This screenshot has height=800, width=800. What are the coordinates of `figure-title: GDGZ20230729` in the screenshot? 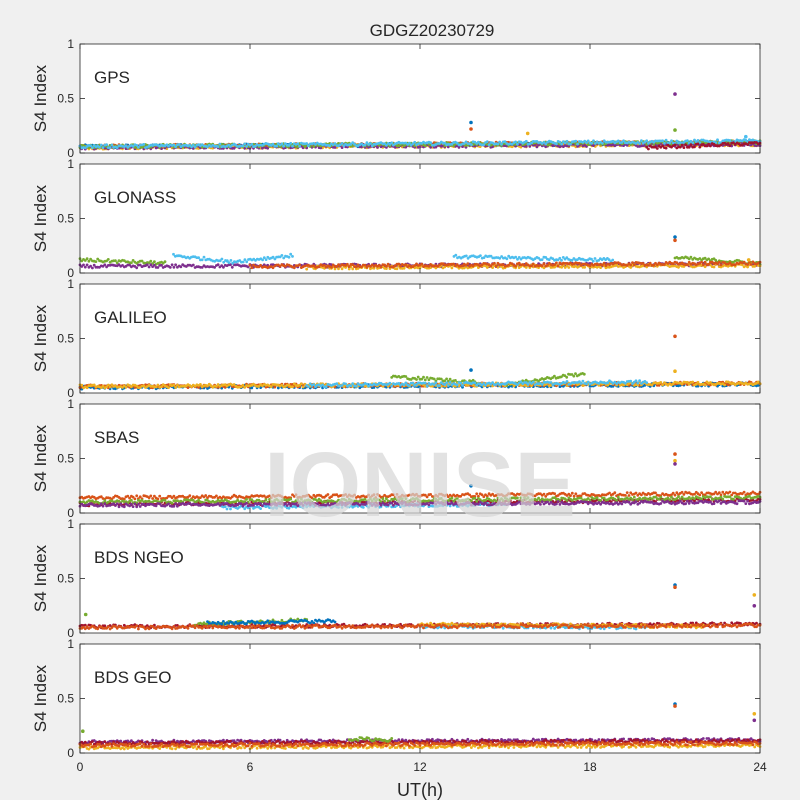 It's located at (432, 30).